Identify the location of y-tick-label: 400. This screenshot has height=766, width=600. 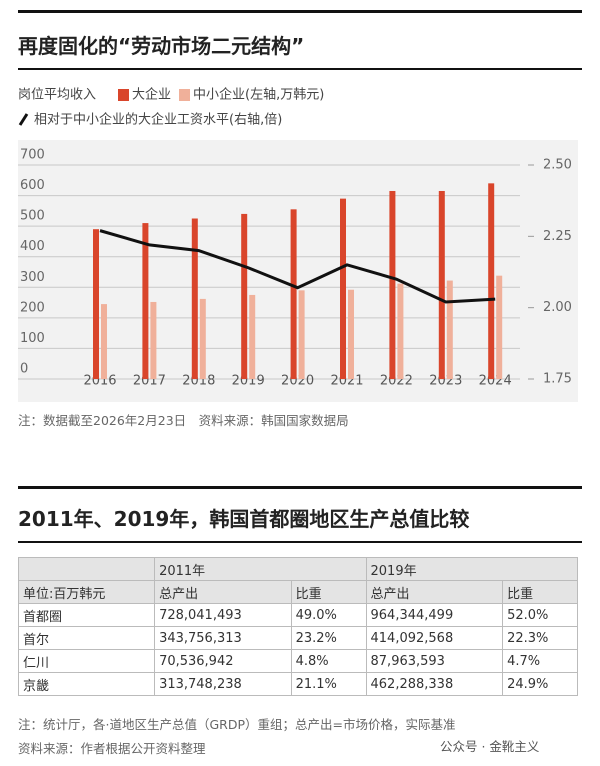
(32, 246).